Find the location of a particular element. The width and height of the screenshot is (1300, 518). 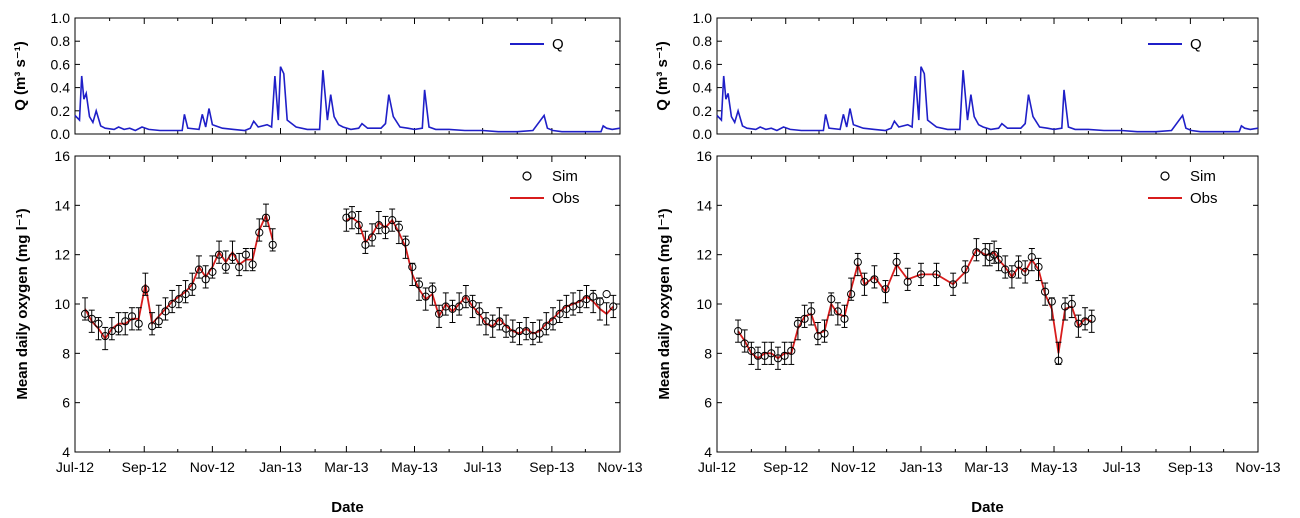

y-tick-label: 14 is located at coordinates (704, 205).